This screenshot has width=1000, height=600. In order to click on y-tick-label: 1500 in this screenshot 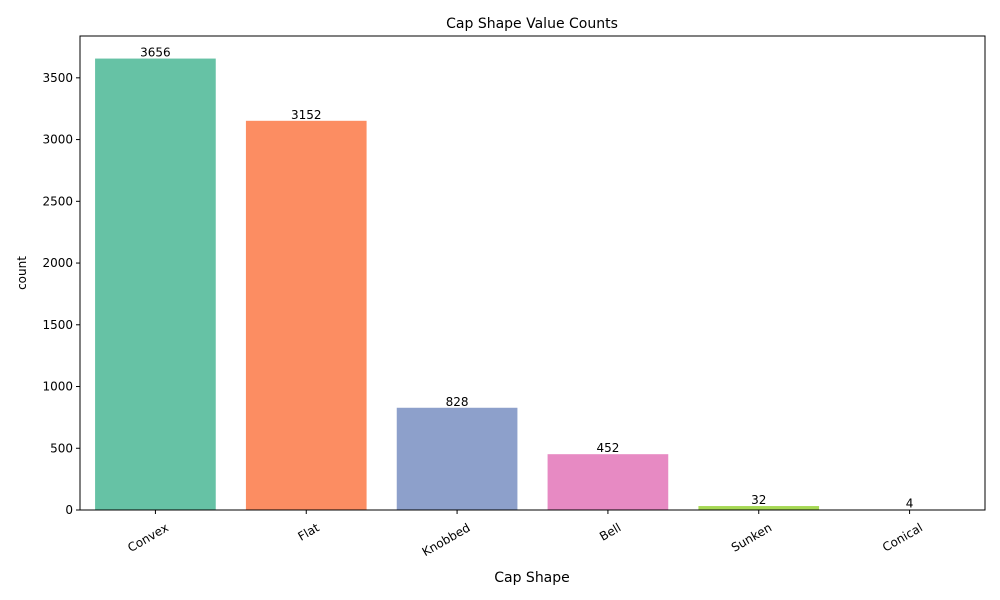, I will do `click(57, 325)`.